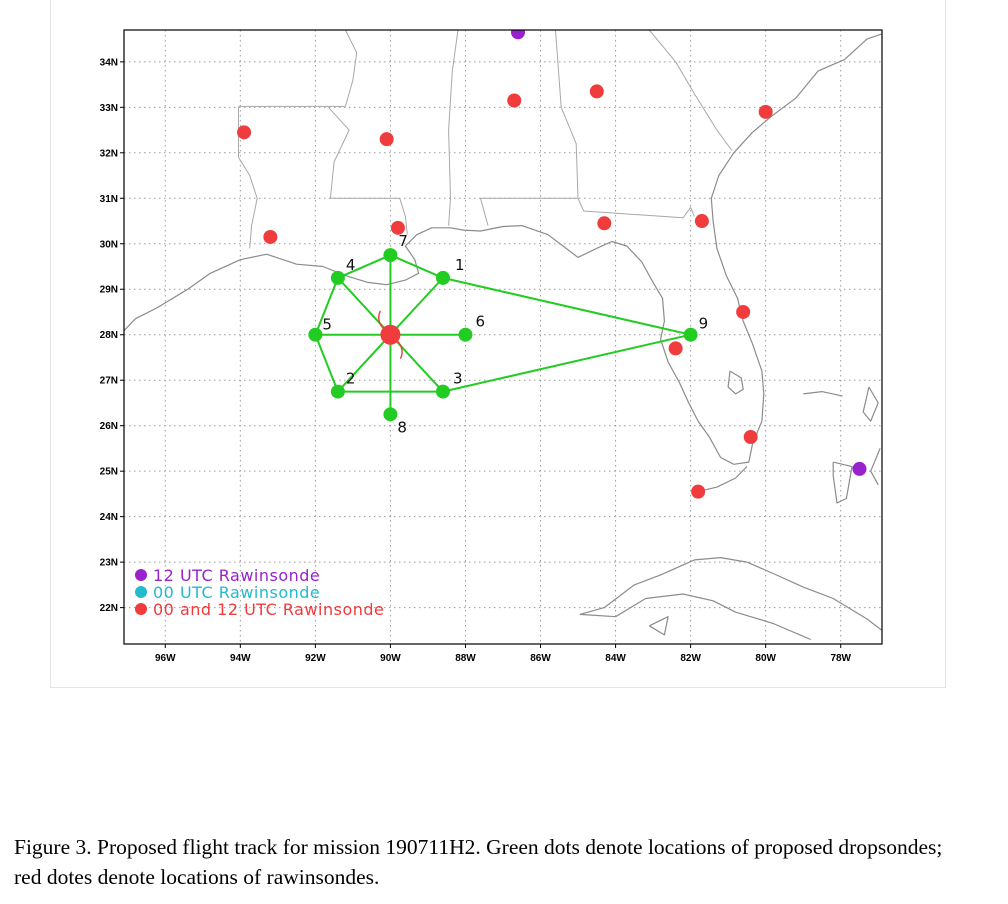  I want to click on al_ga-line, so click(567, 114).